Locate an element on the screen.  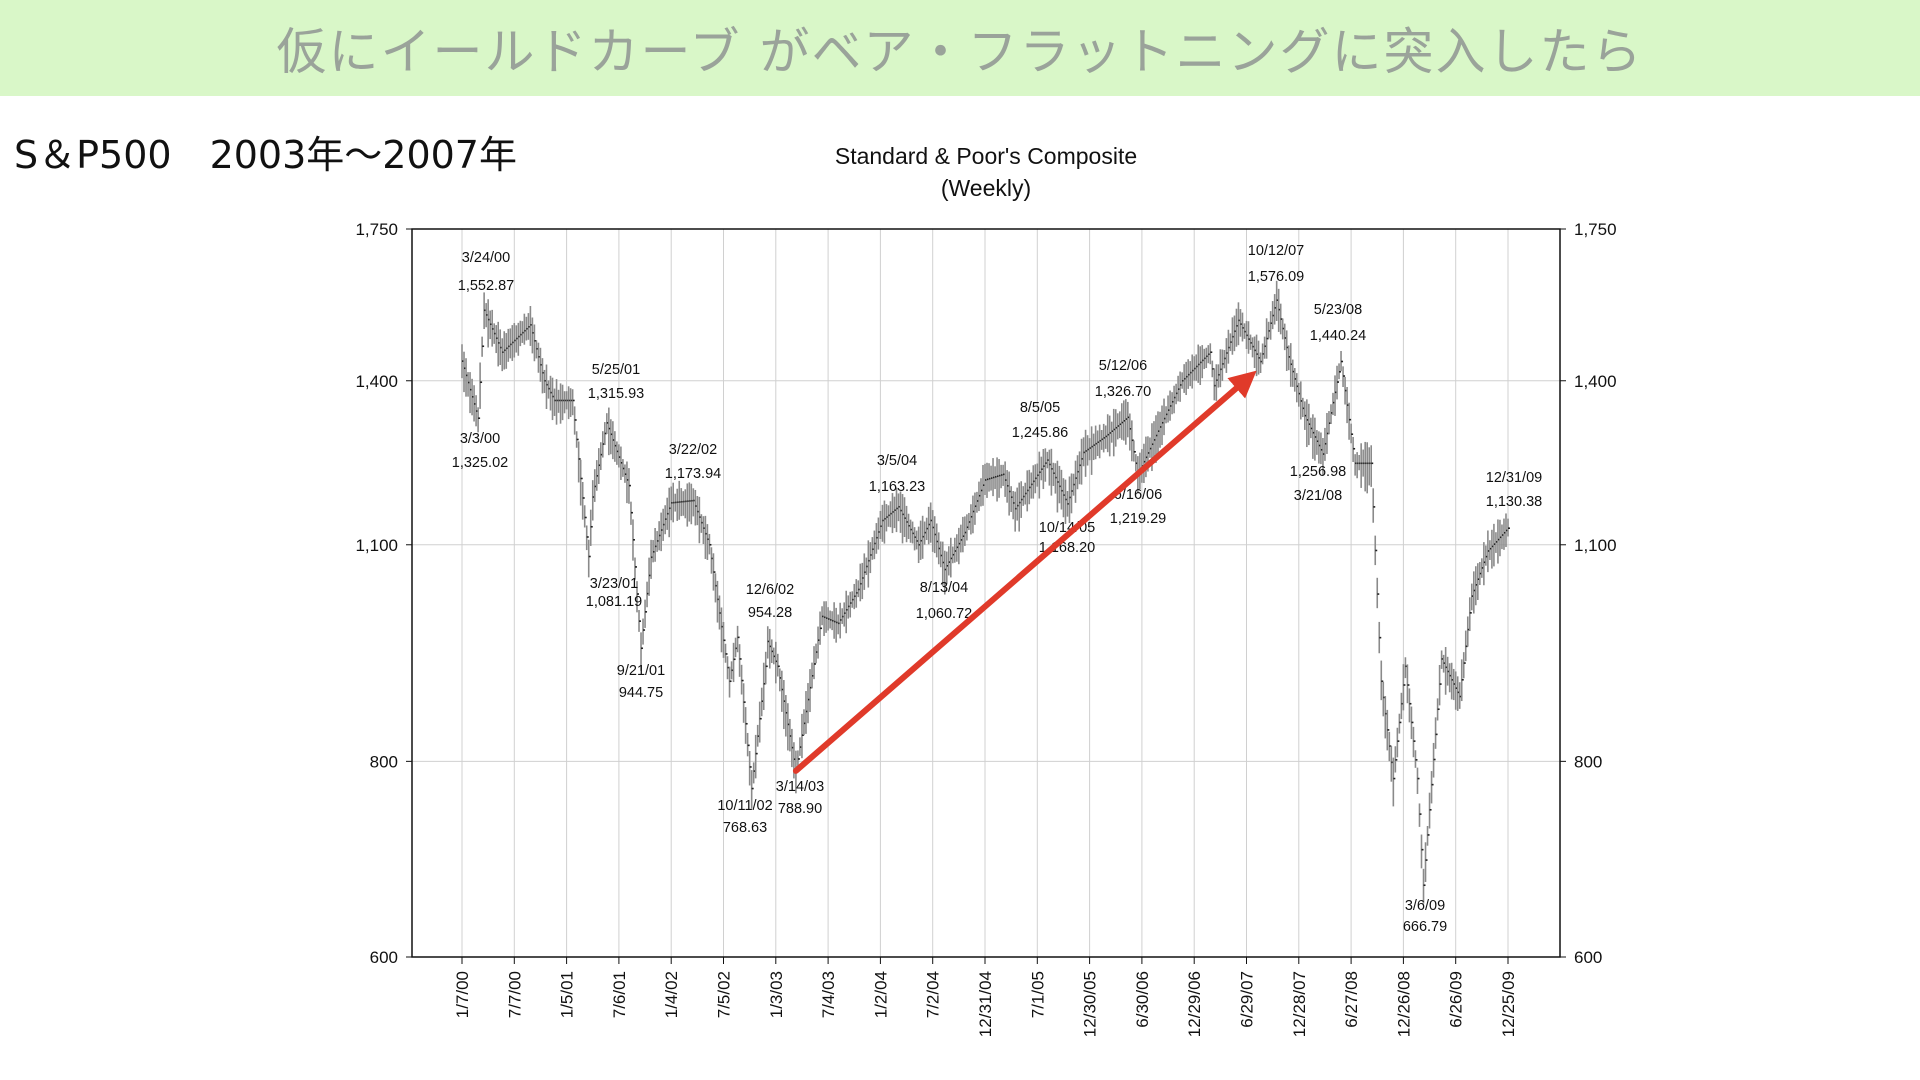
annotation-value: 1,326.70 is located at coordinates (1123, 392).